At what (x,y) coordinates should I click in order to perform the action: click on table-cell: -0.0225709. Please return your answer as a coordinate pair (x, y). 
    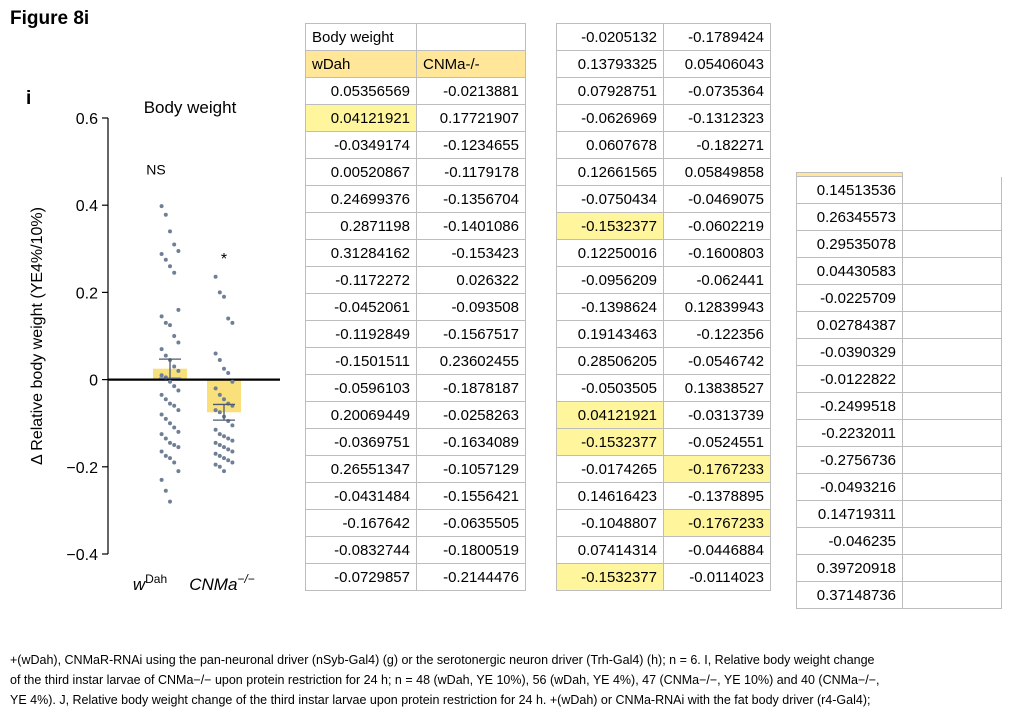
    Looking at the image, I should click on (849, 298).